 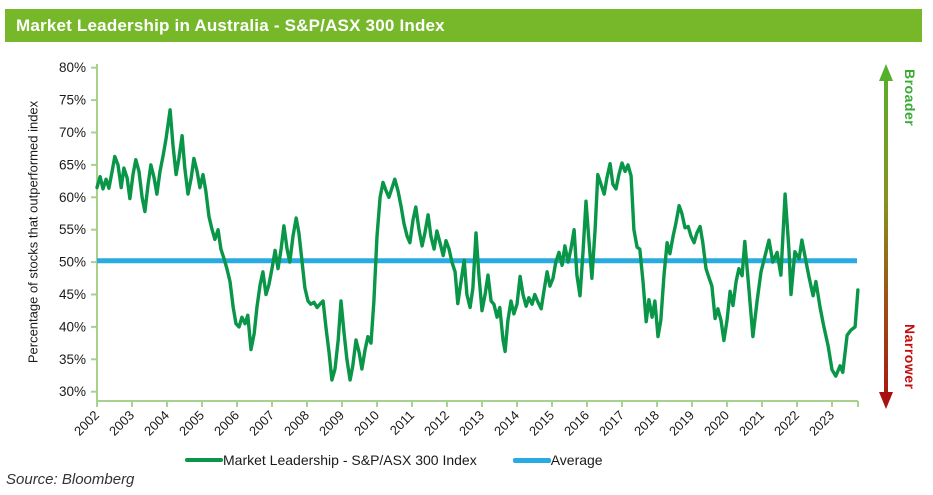 I want to click on x-tick-label: 2009, so click(x=331, y=423).